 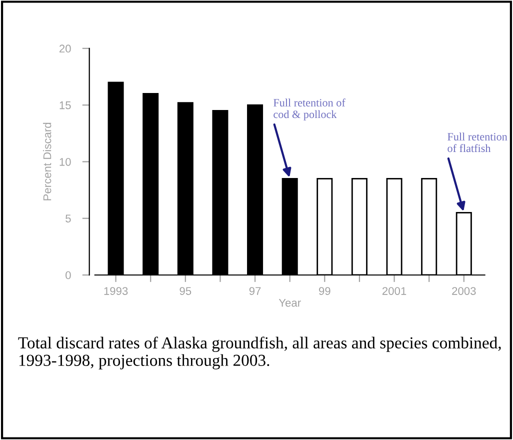 I want to click on annotation: Full retention of cod & pollock, so click(x=310, y=109).